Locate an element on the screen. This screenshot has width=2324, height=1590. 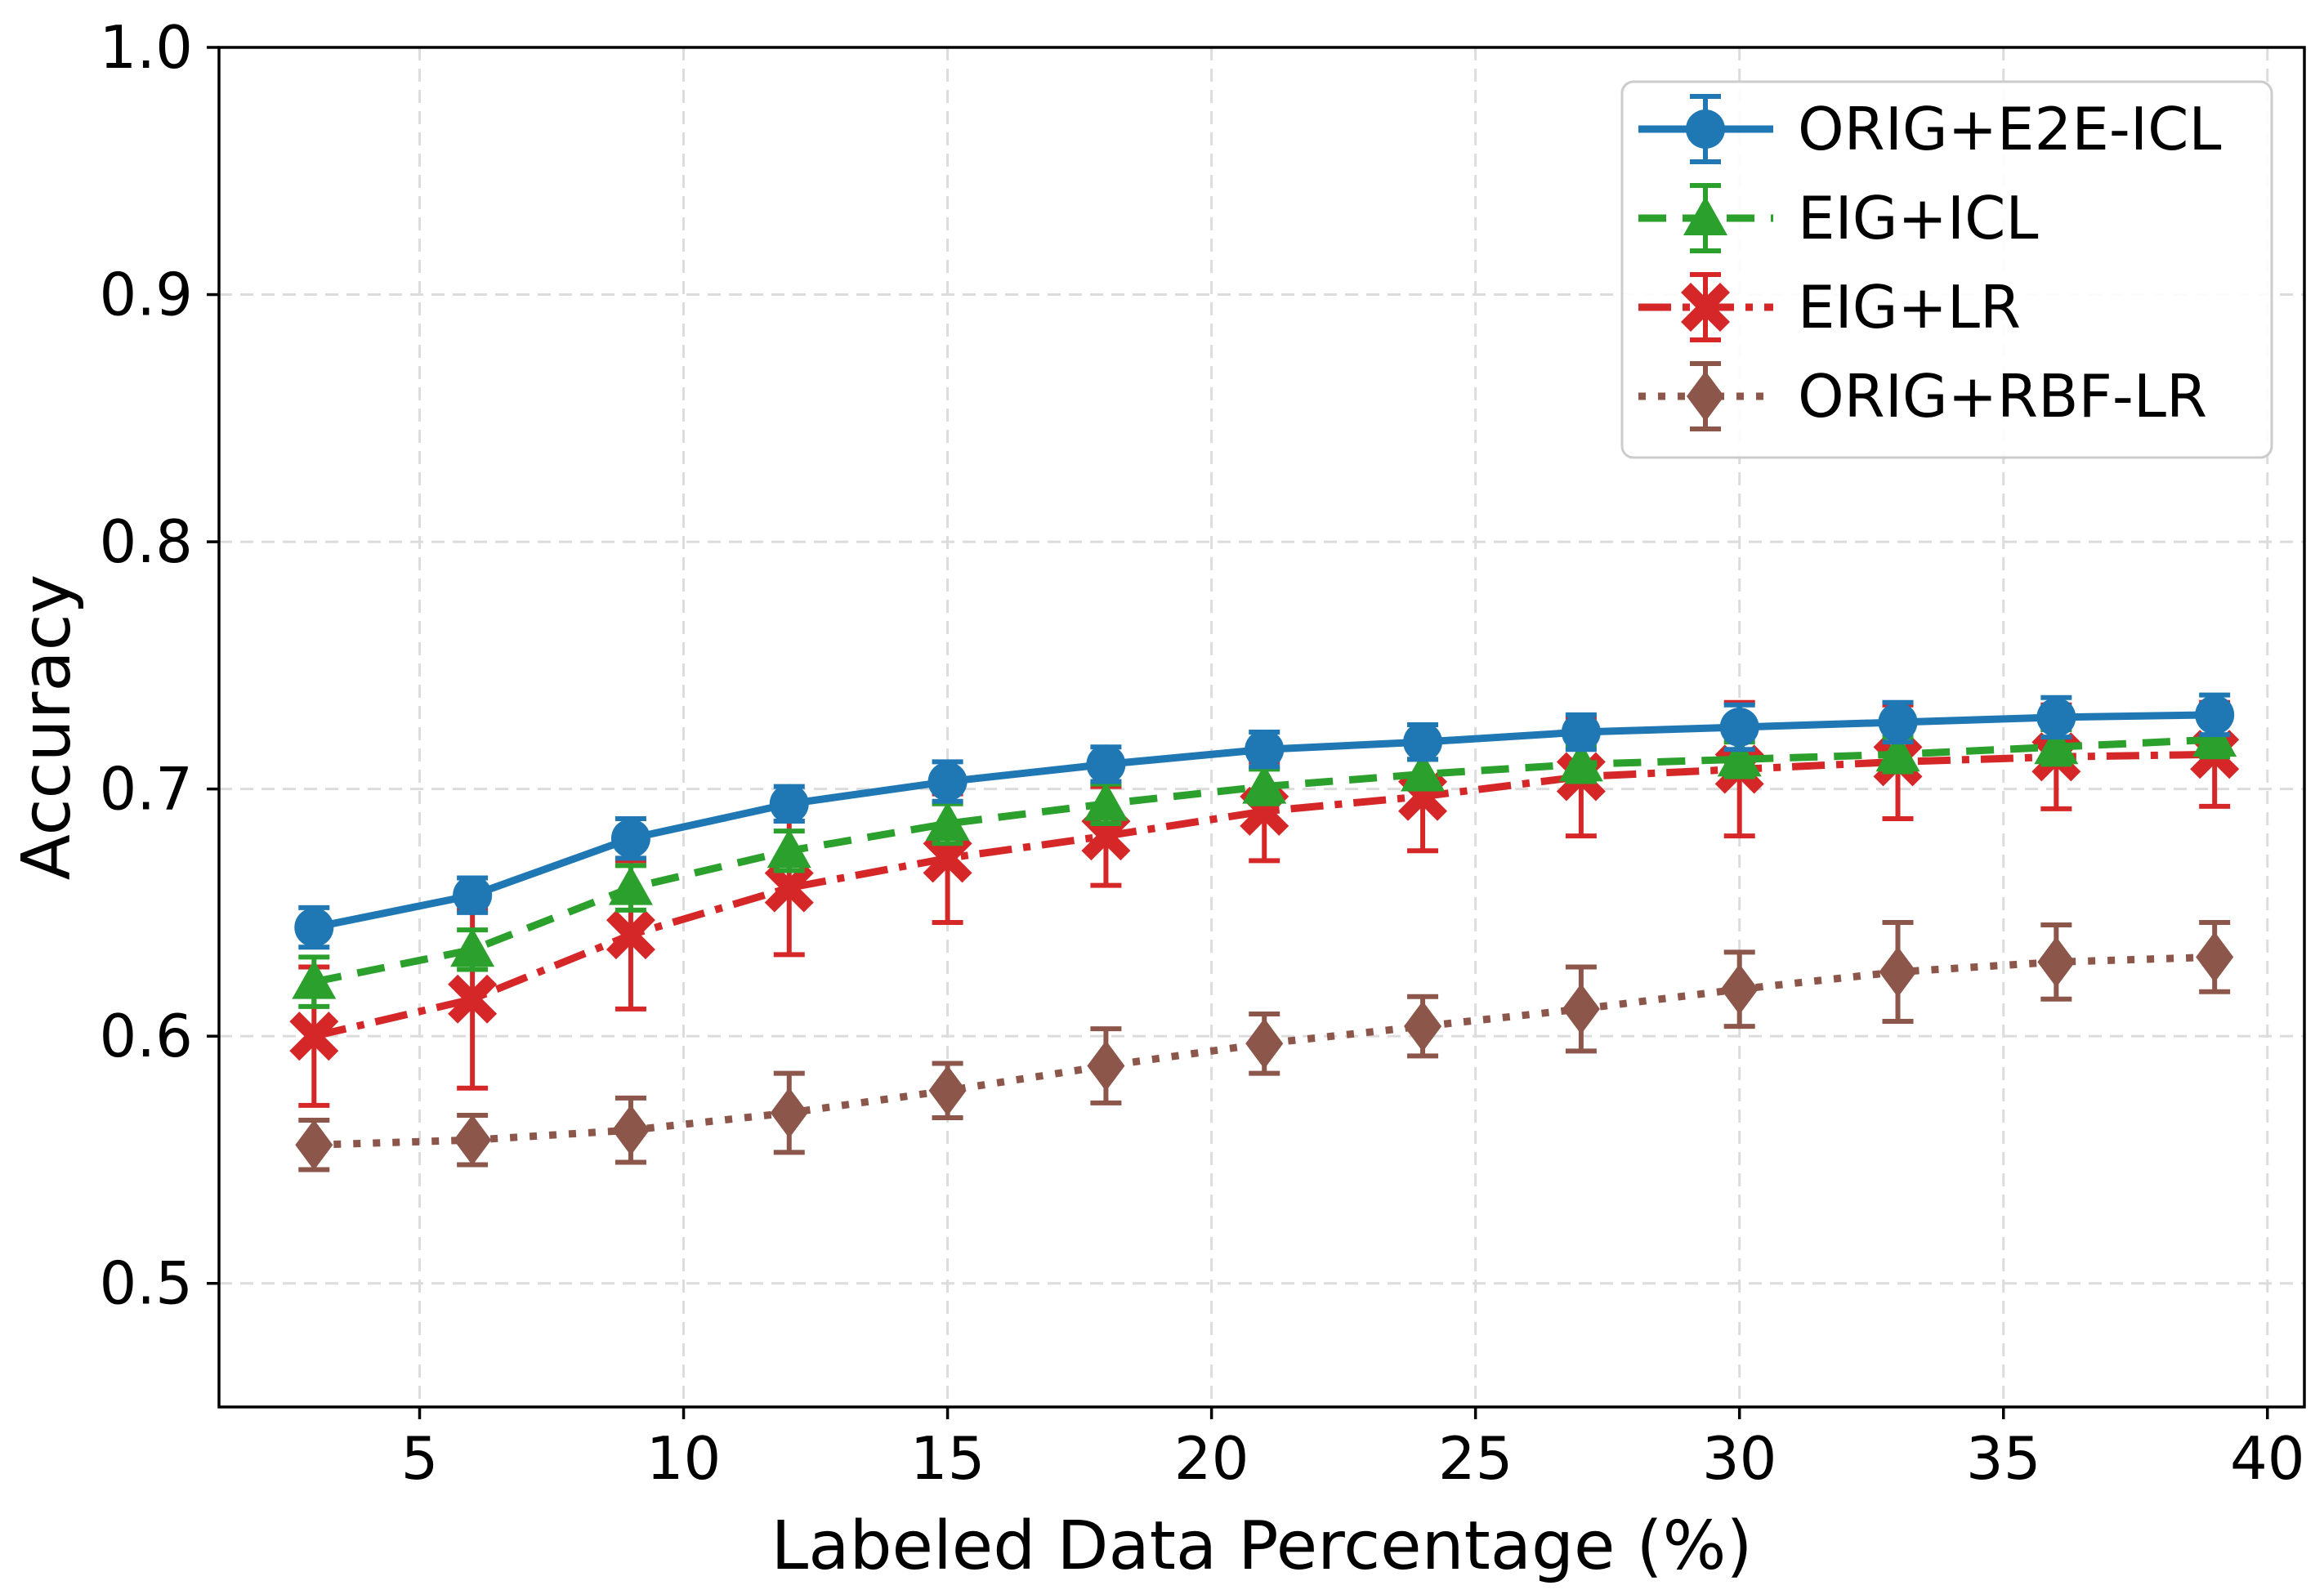
y-tick-label: 1.0 is located at coordinates (146, 47).